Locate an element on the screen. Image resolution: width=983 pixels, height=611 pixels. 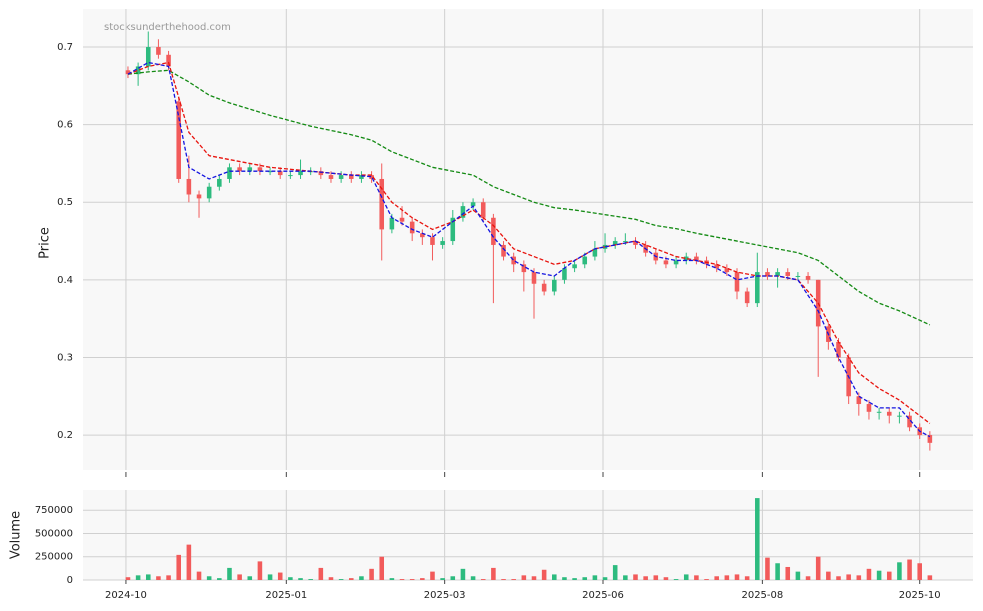
y-tick-label: 0.2 is located at coordinates (65, 435).